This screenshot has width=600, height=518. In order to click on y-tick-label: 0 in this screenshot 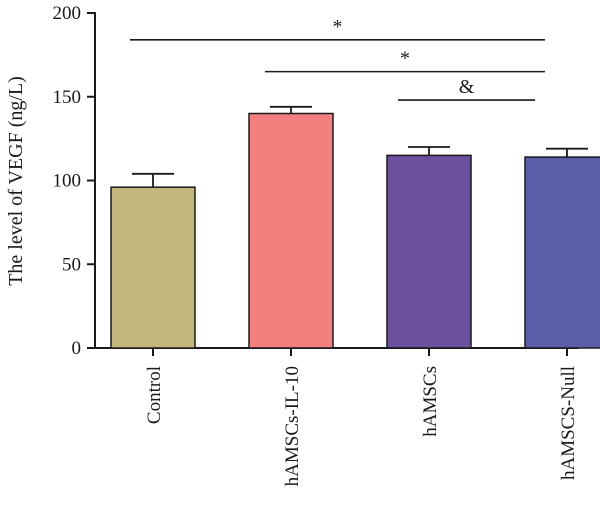, I will do `click(77, 348)`.